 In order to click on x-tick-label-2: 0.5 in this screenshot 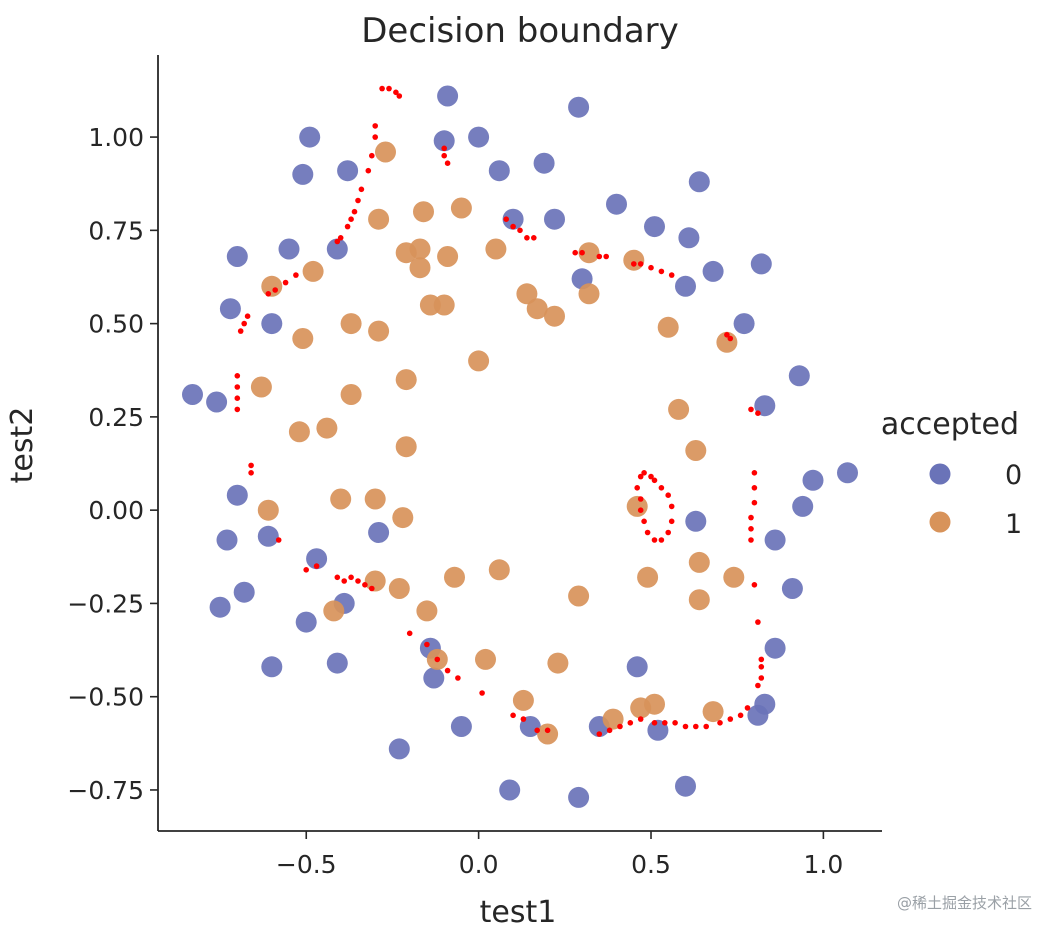, I will do `click(651, 864)`.